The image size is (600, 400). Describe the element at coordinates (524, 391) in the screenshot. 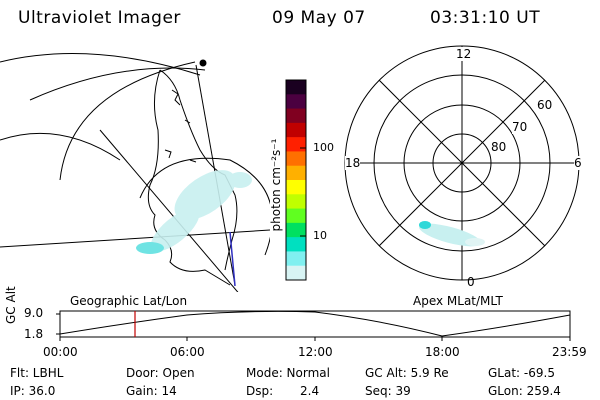

I see `status-glon: GLon: 259.4` at that location.